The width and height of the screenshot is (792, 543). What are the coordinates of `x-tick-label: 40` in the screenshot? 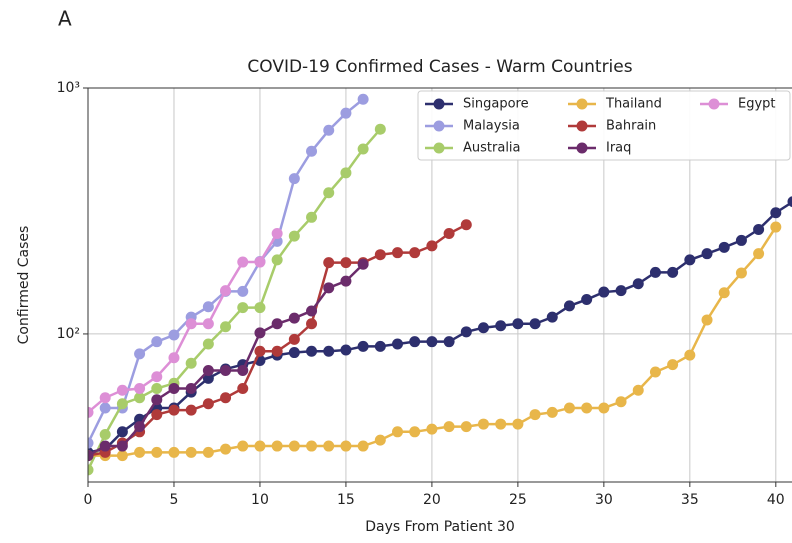 It's located at (776, 500).